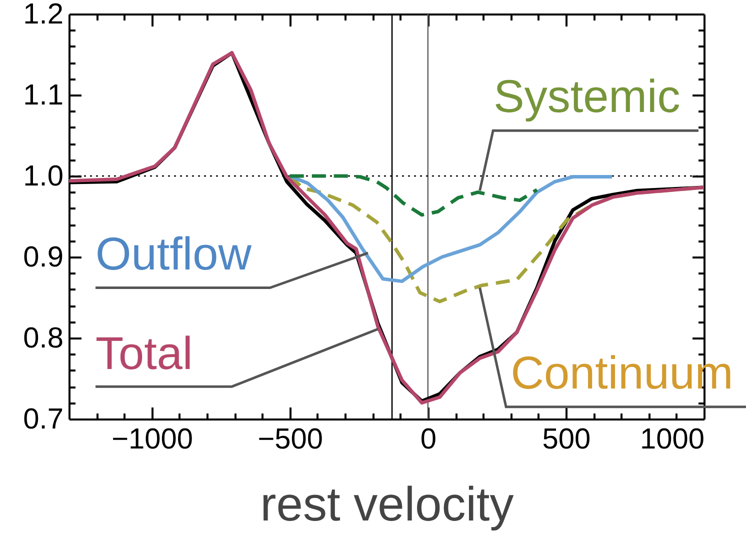  What do you see at coordinates (43, 15) in the screenshot?
I see `y-tick-label: 1.2` at bounding box center [43, 15].